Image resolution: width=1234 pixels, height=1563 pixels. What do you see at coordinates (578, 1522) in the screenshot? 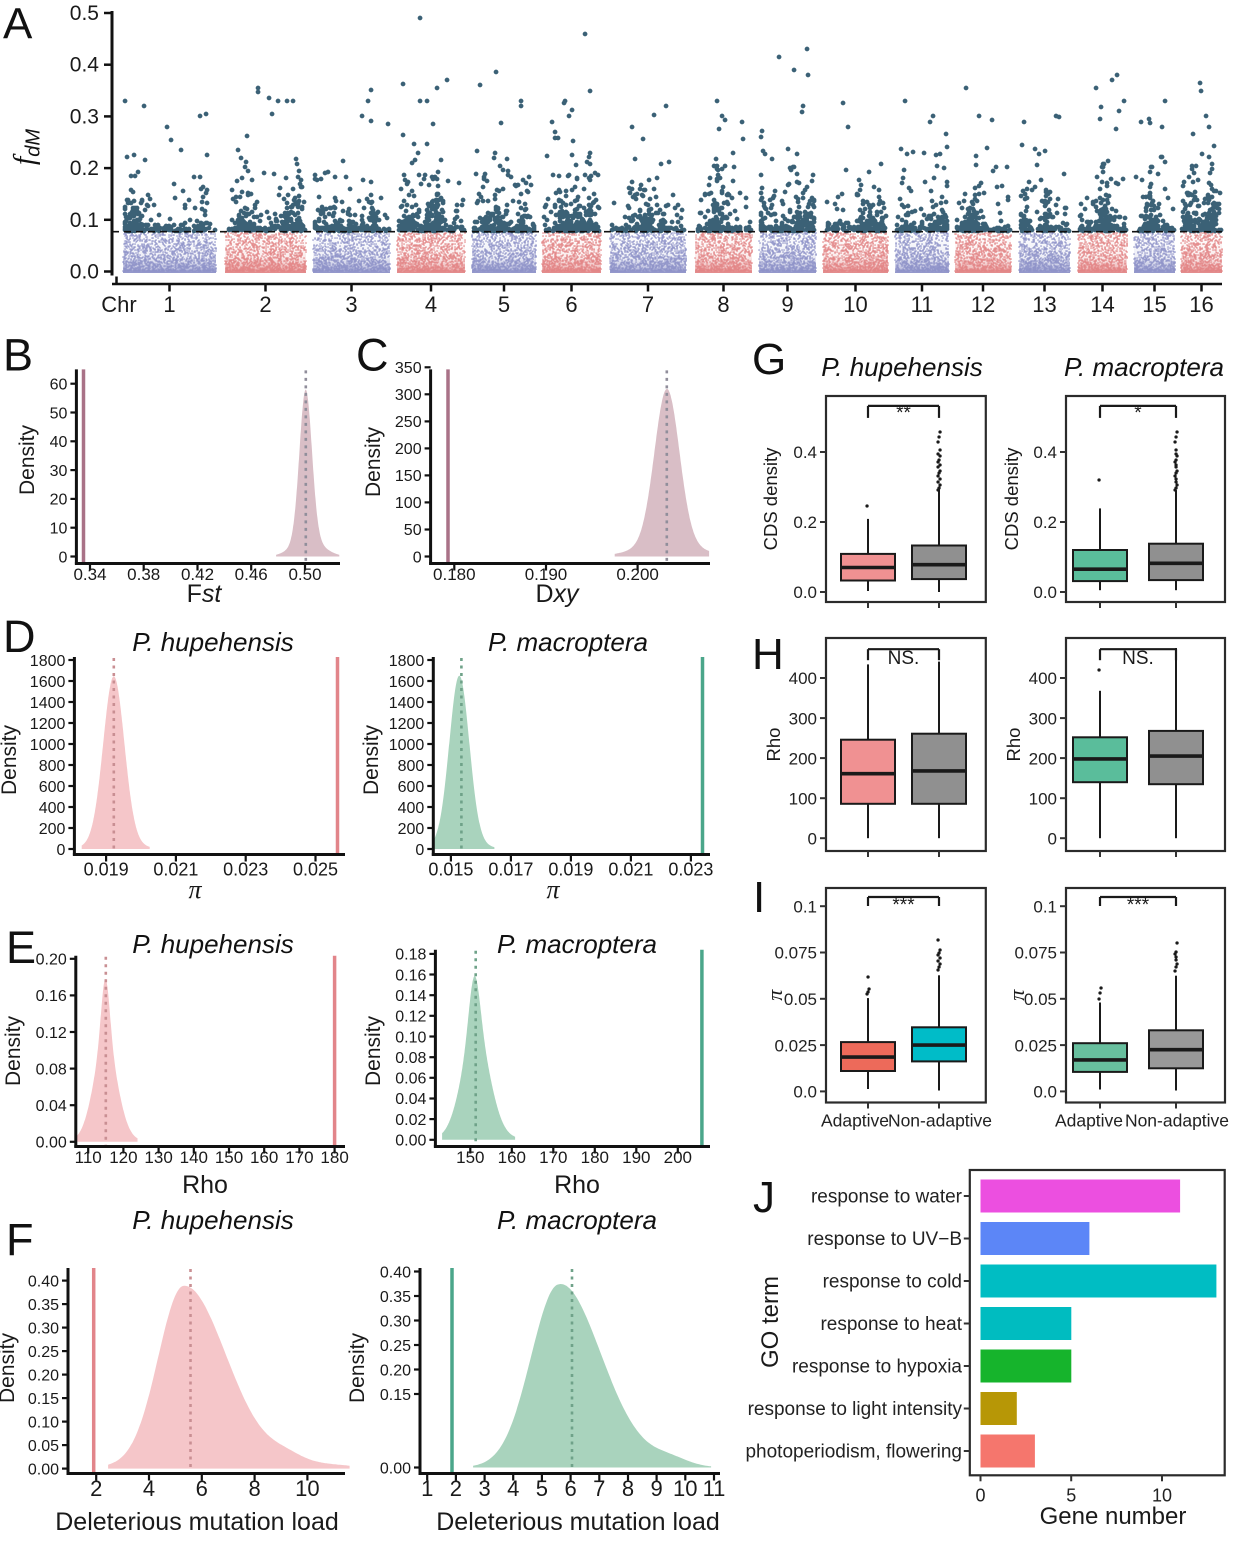
I see `svg-text: Deleterious mutation load` at bounding box center [578, 1522].